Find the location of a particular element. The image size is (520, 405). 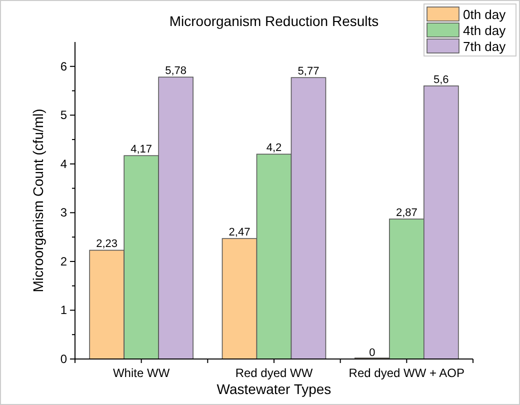

x-tick-label: Red dyed WW + AOP is located at coordinates (406, 373).